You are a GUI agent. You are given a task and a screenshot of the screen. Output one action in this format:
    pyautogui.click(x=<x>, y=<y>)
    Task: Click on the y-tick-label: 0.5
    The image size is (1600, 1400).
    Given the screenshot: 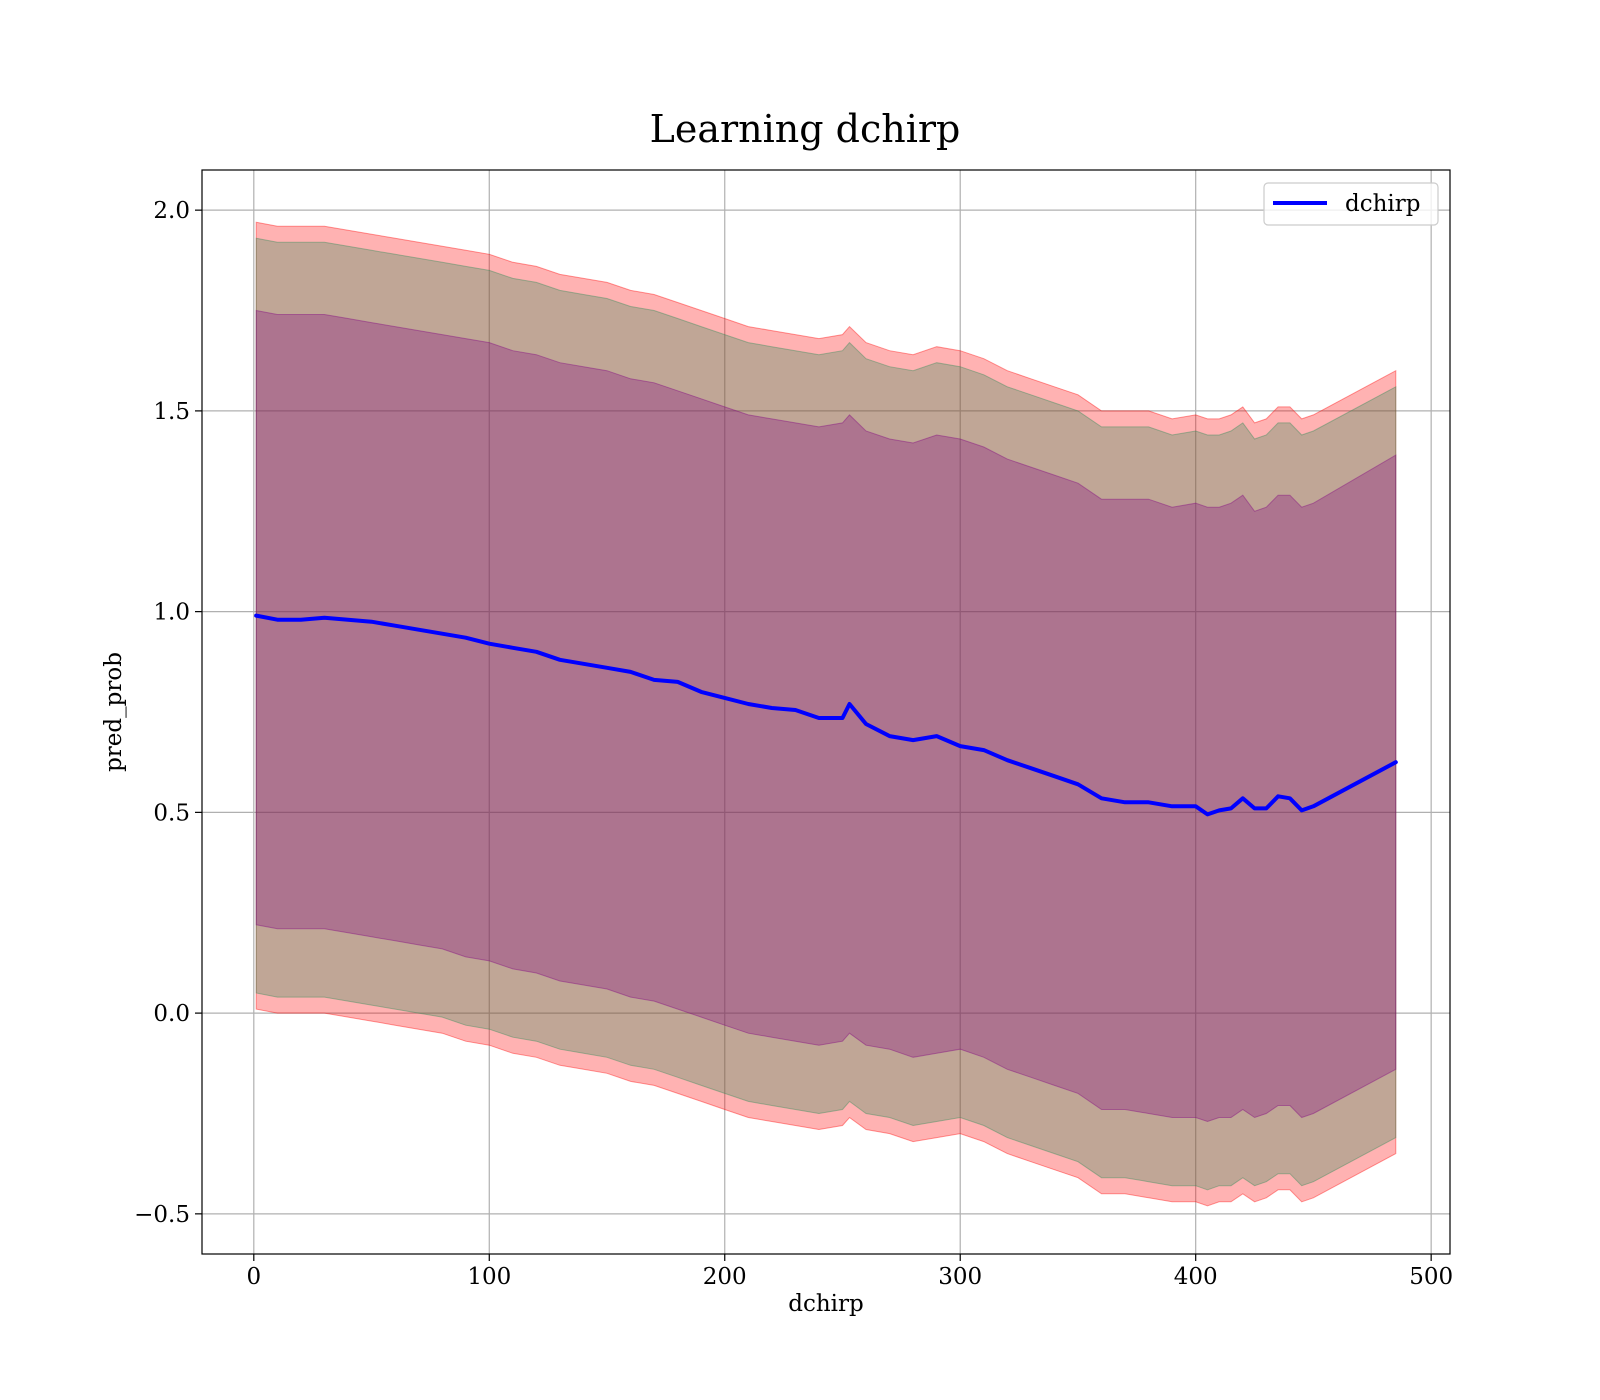 What is the action you would take?
    pyautogui.click(x=171, y=813)
    